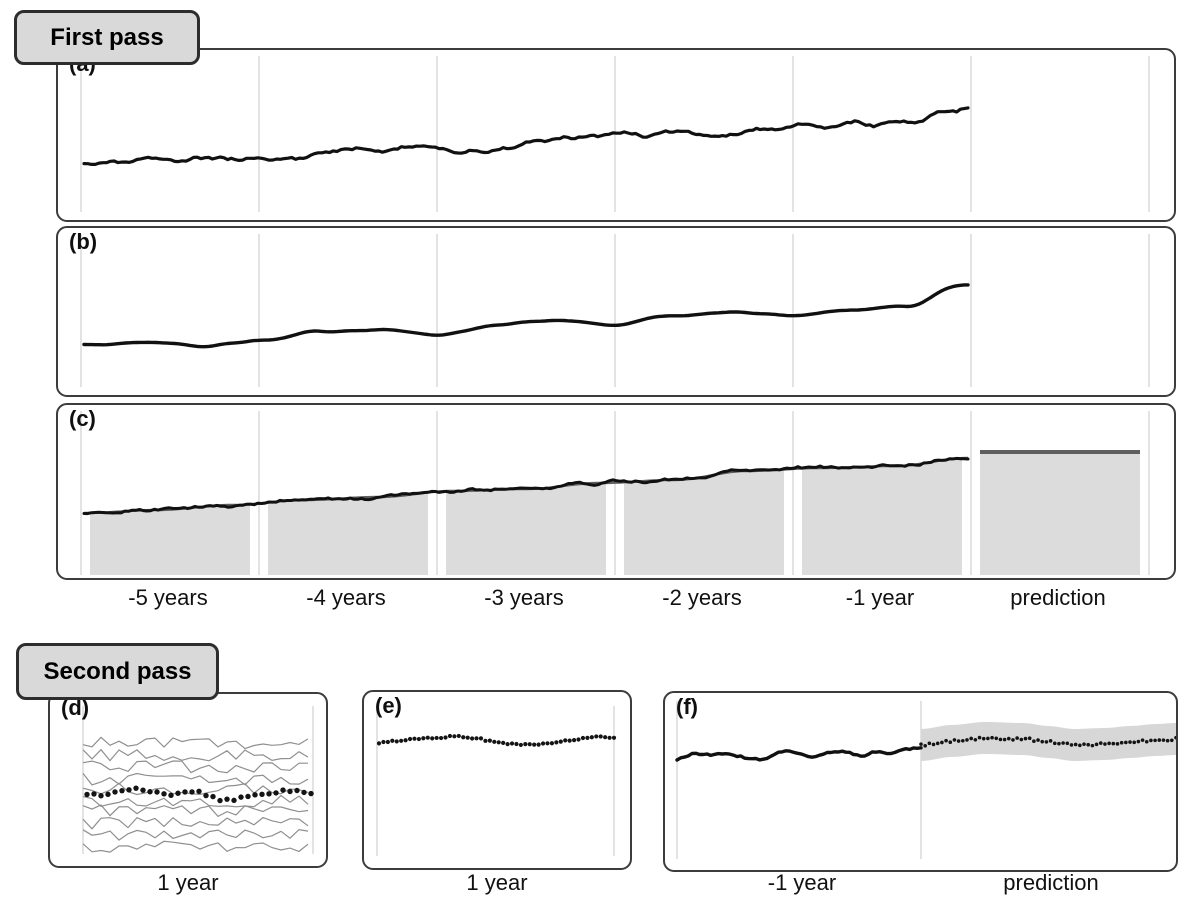  Describe the element at coordinates (880, 597) in the screenshot. I see `x-label-minus1: -1 year` at that location.